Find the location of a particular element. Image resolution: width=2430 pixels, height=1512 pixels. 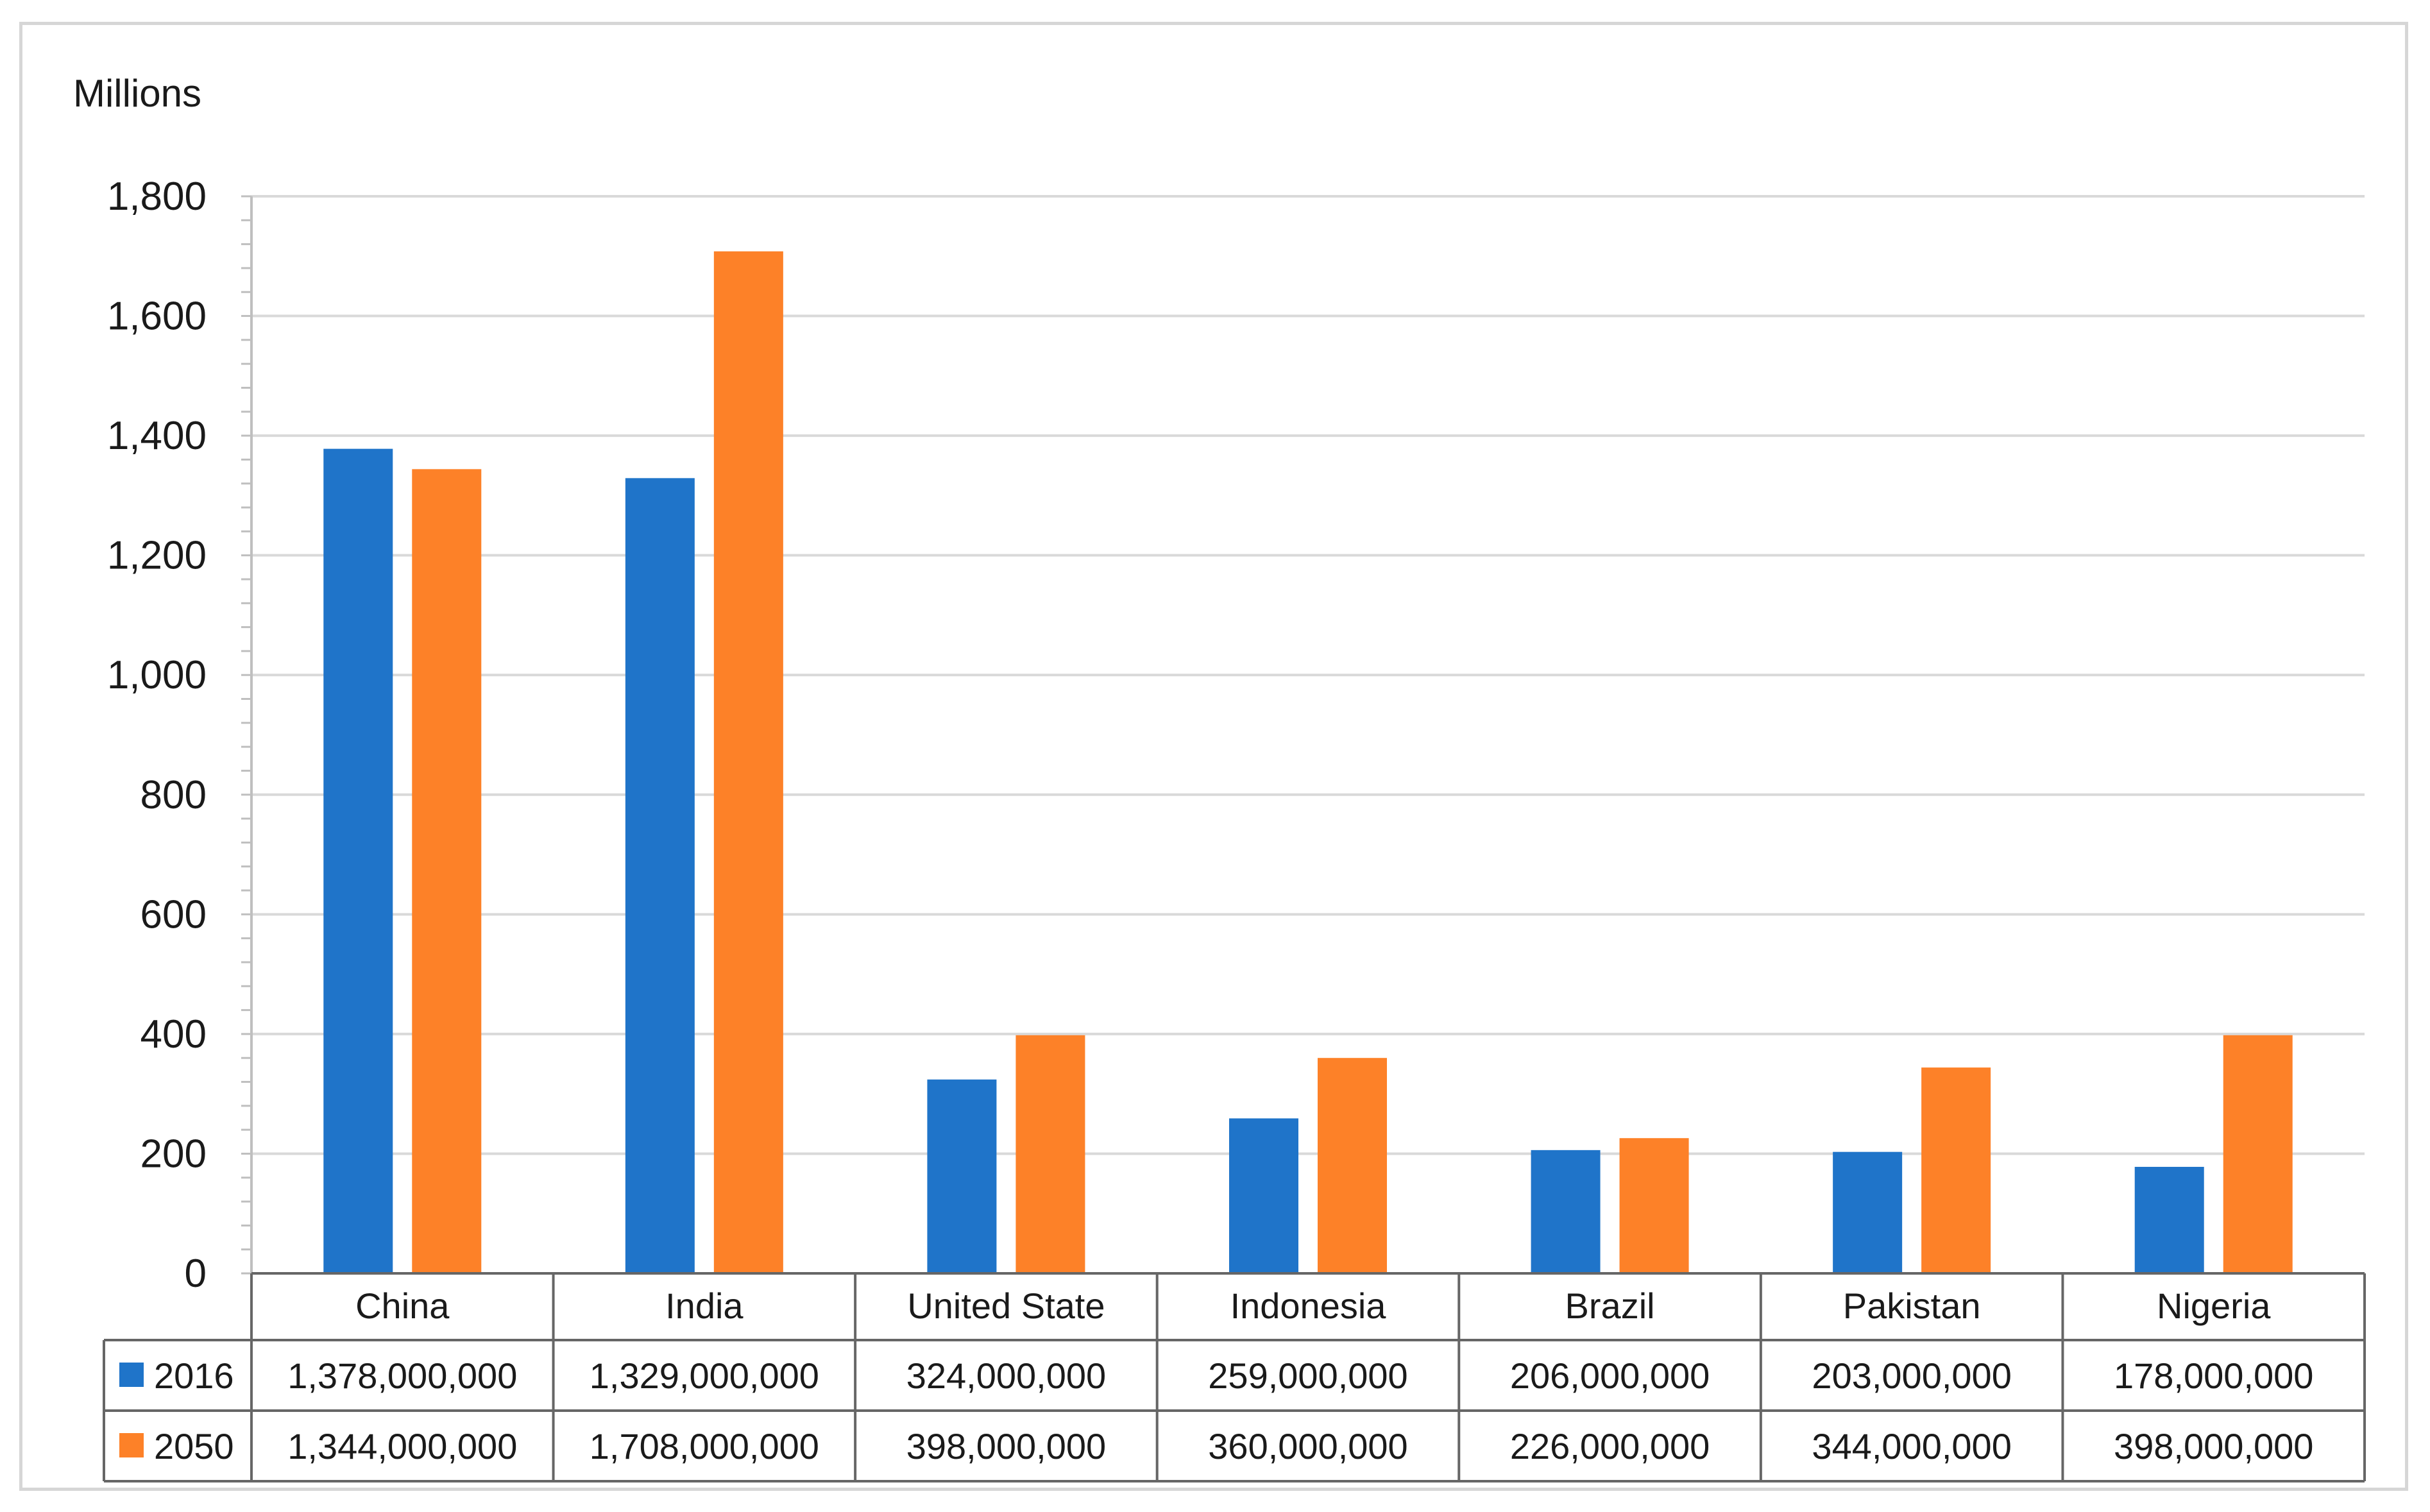

bar-2016-nigeria is located at coordinates (2169, 1219).